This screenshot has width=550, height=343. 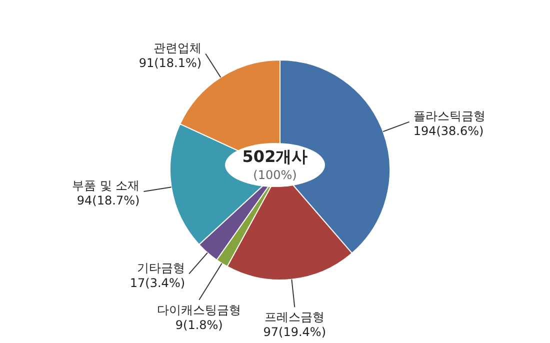 What do you see at coordinates (178, 47) in the screenshot?
I see `slice-label: 관련업체` at bounding box center [178, 47].